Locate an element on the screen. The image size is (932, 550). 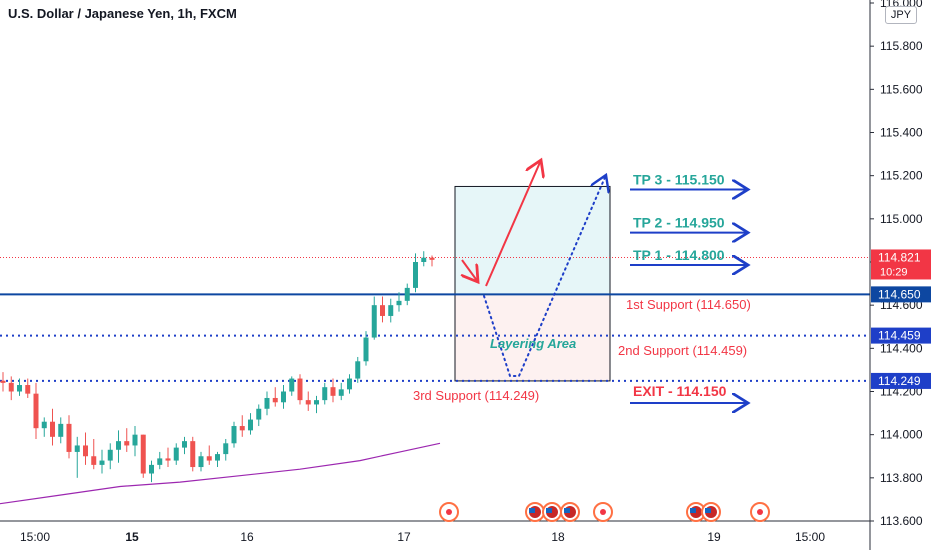
x-tick-label: 17 is located at coordinates (404, 537).